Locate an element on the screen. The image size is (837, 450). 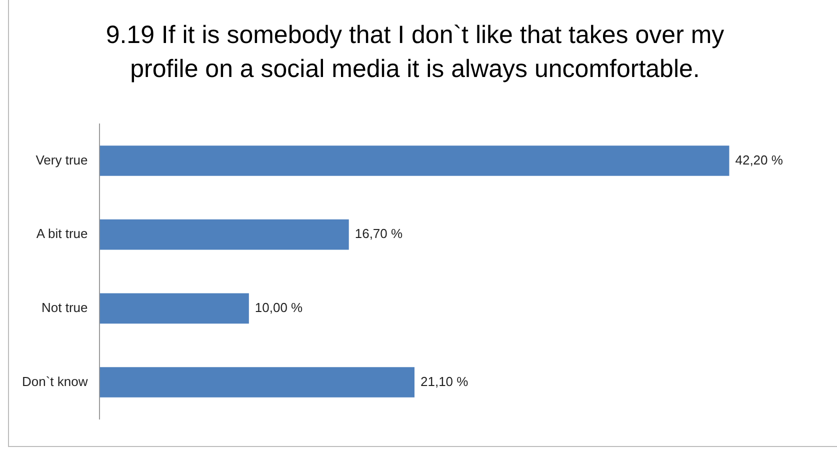
y-tick-label: Very true is located at coordinates (62, 160).